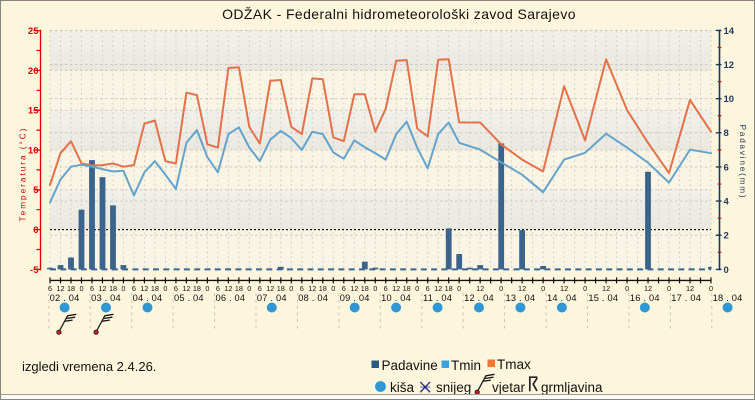  What do you see at coordinates (729, 31) in the screenshot?
I see `svg-text: 14` at bounding box center [729, 31].